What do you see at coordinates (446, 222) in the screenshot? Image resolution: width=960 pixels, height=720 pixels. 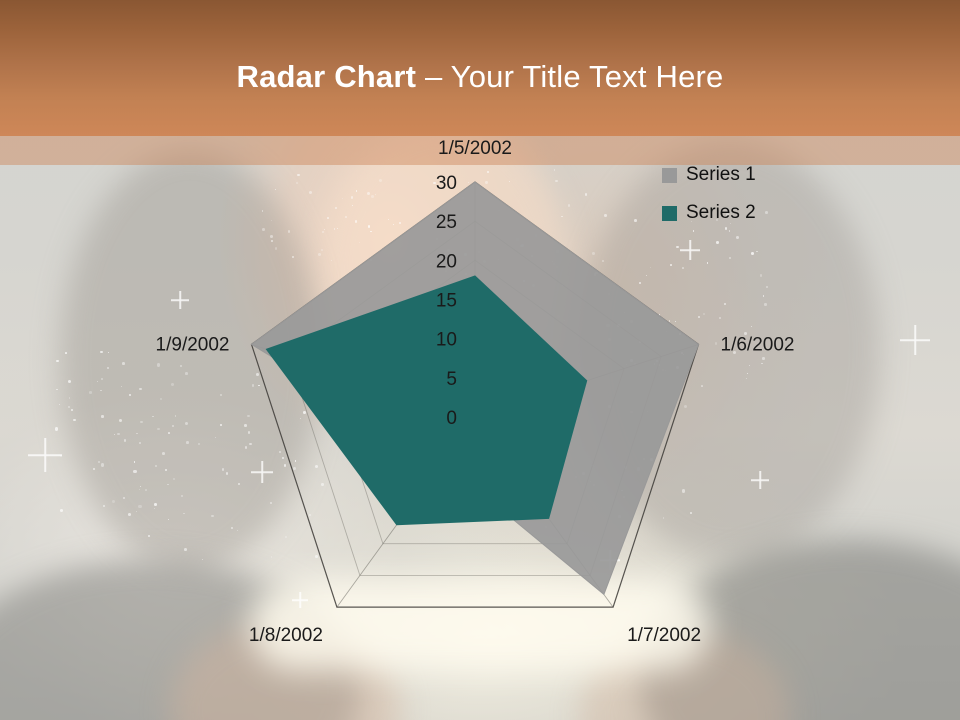 I see `radial-tick-25: 25` at bounding box center [446, 222].